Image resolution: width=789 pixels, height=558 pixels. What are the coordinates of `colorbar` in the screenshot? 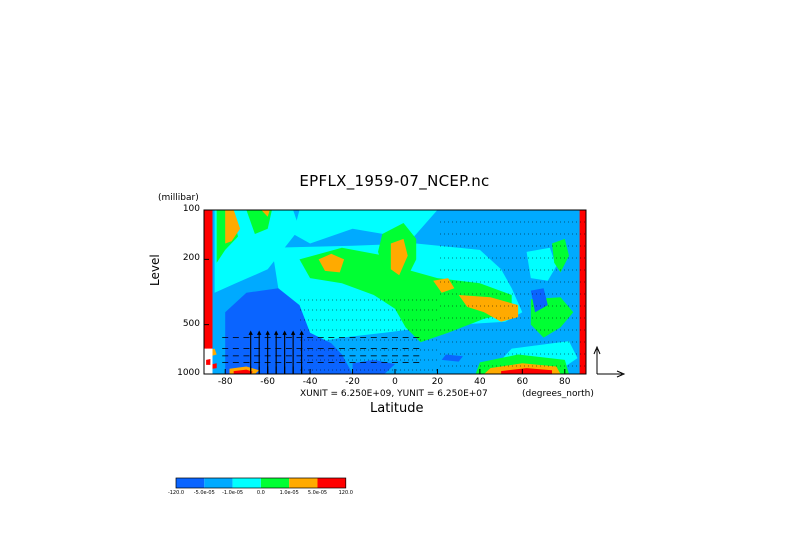 It's located at (261, 483).